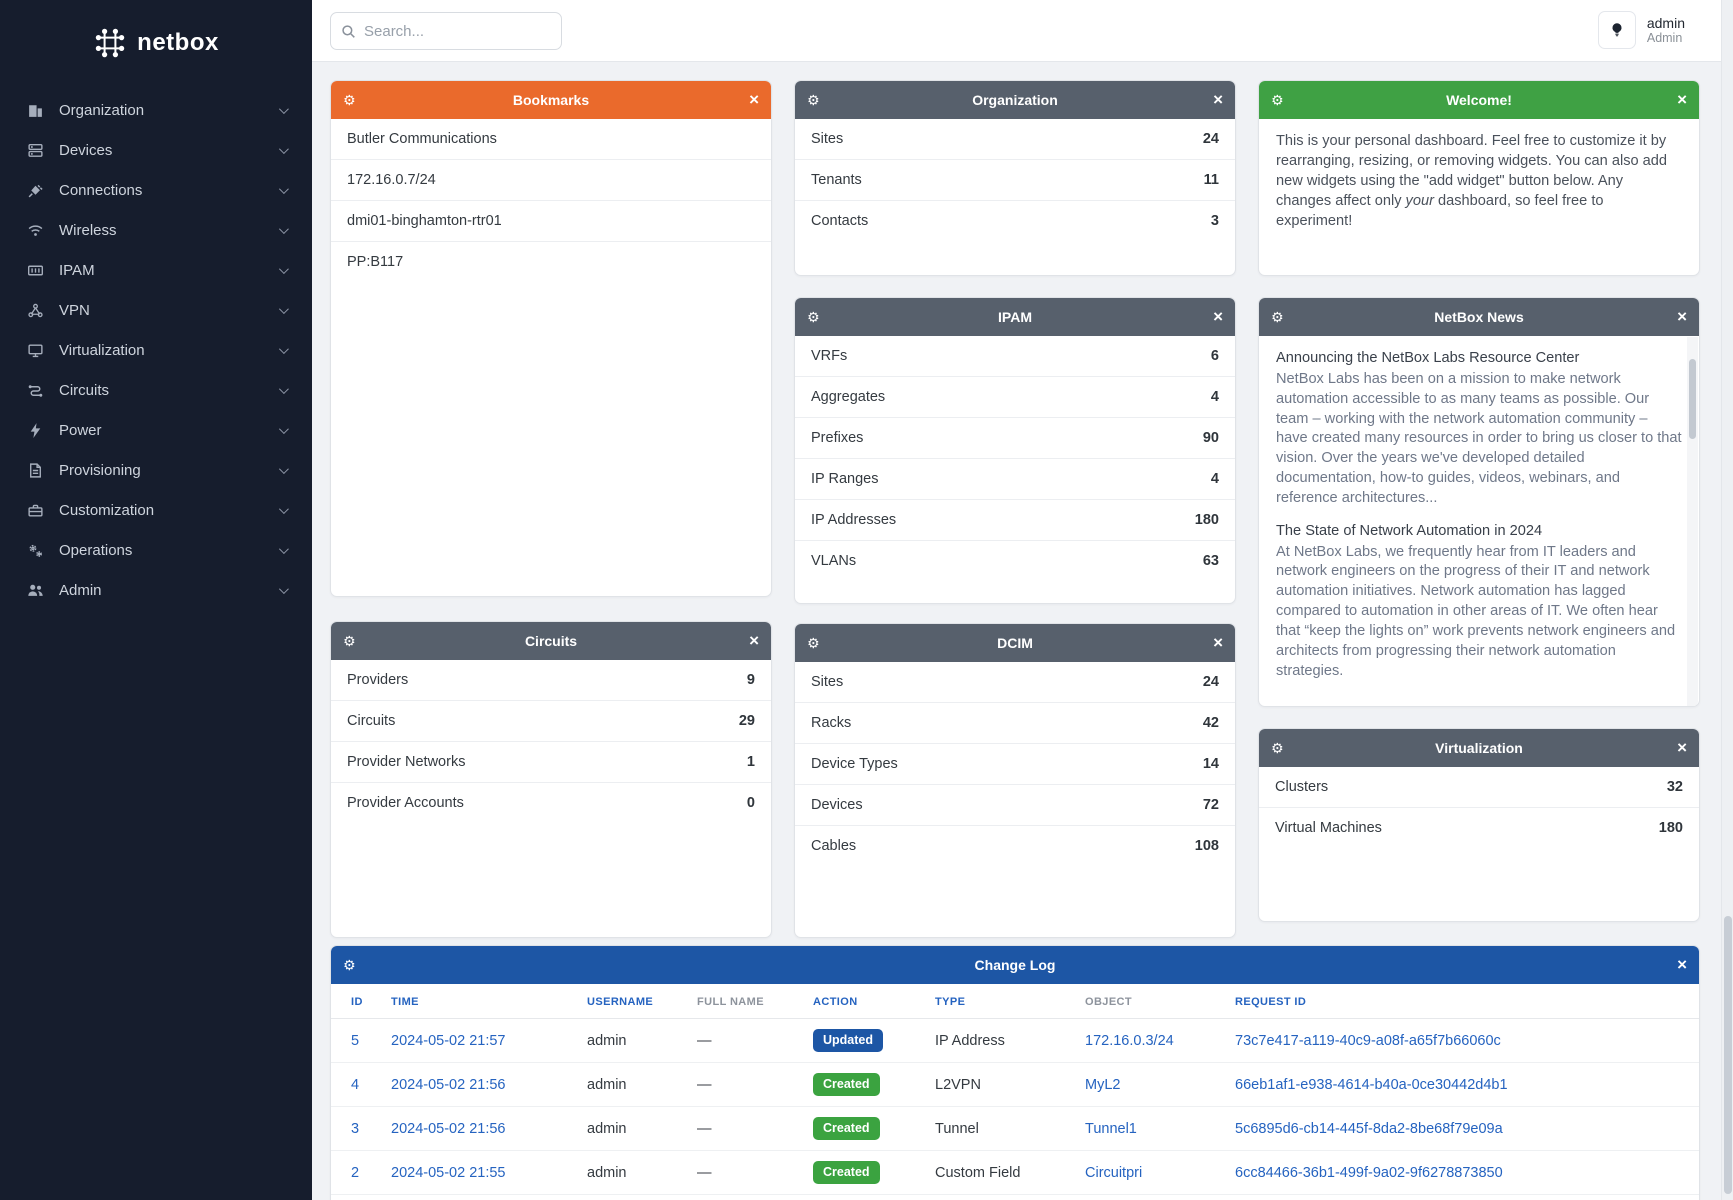  I want to click on change-object-link: Tunnel1, so click(1111, 1128).